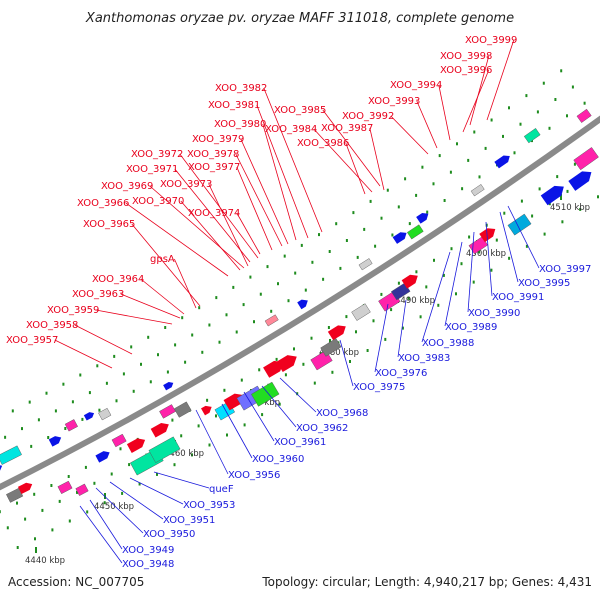 The image size is (600, 600). What do you see at coordinates (157, 154) in the screenshot?
I see `gene-label-xoo_3972: XOO_3972` at bounding box center [157, 154].